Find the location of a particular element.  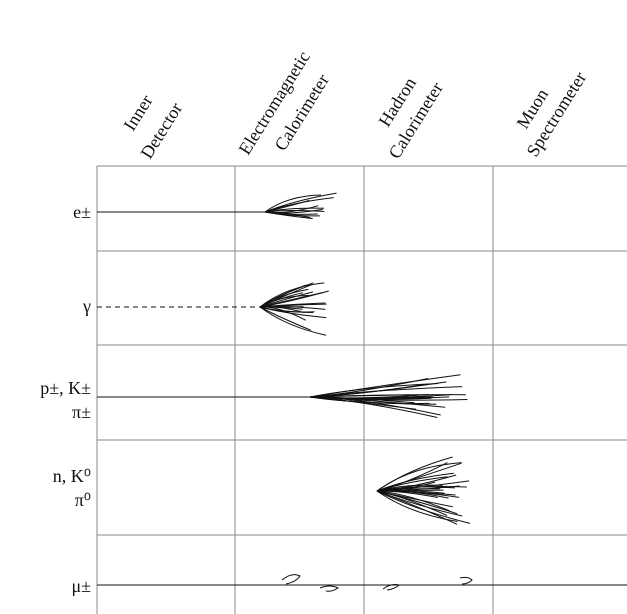

row-label: e± is located at coordinates (82, 212).